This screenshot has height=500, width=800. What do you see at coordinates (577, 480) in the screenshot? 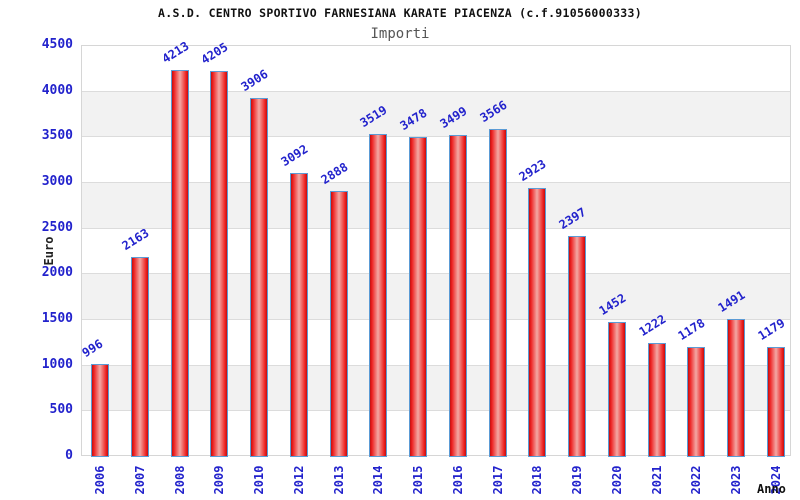
I see `x-tick-label-2019: 2019` at bounding box center [577, 480].